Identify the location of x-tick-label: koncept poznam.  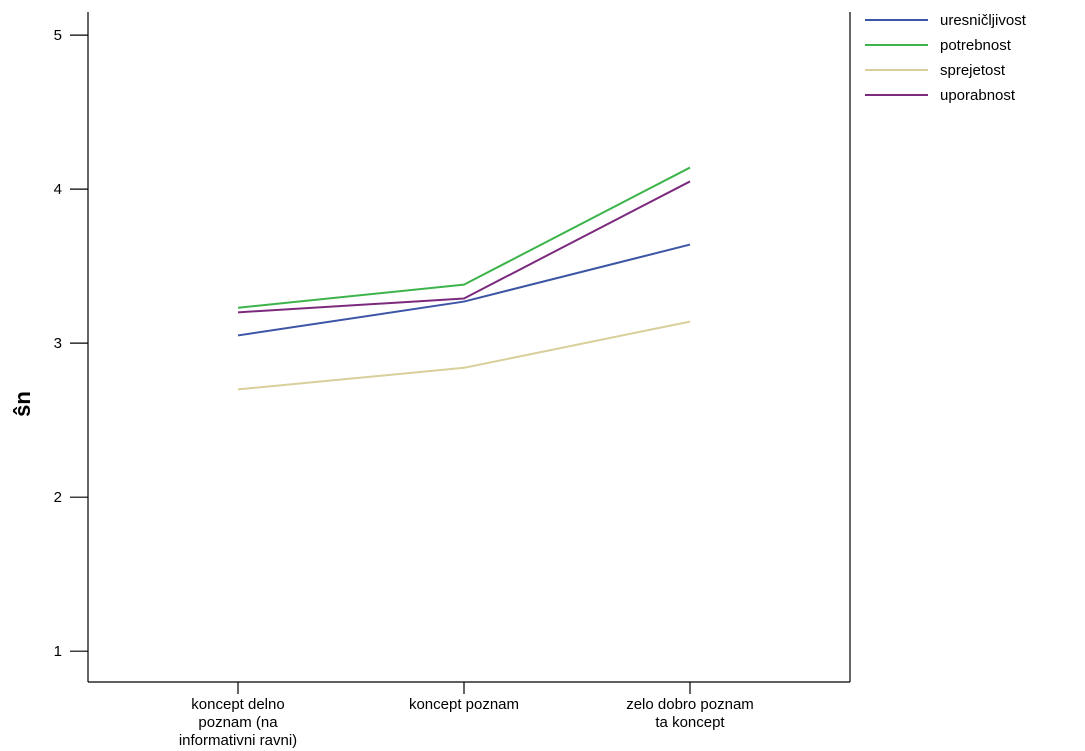
(464, 704).